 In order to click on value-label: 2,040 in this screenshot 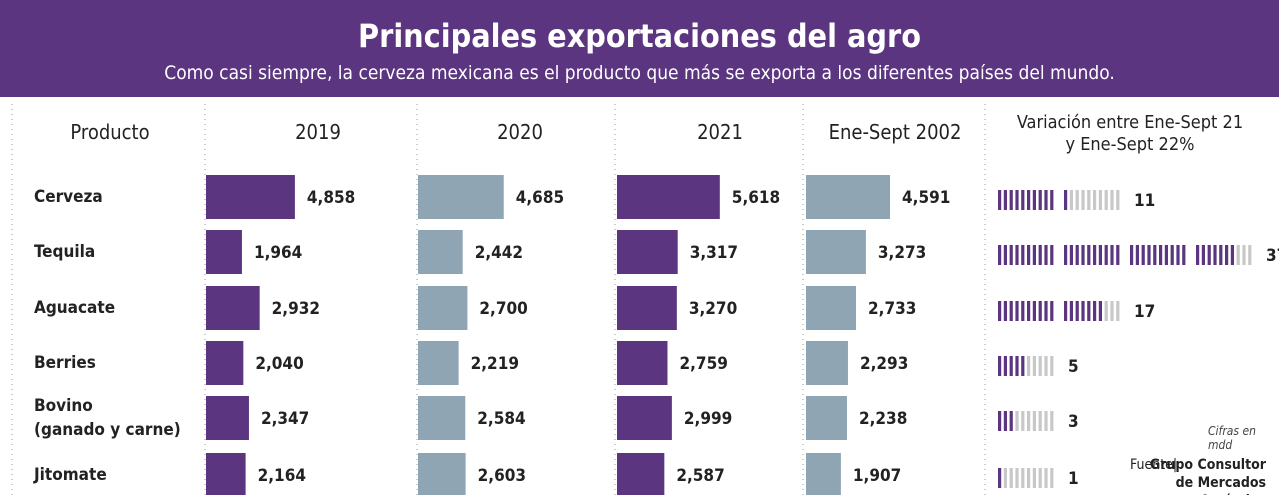, I will do `click(279, 364)`.